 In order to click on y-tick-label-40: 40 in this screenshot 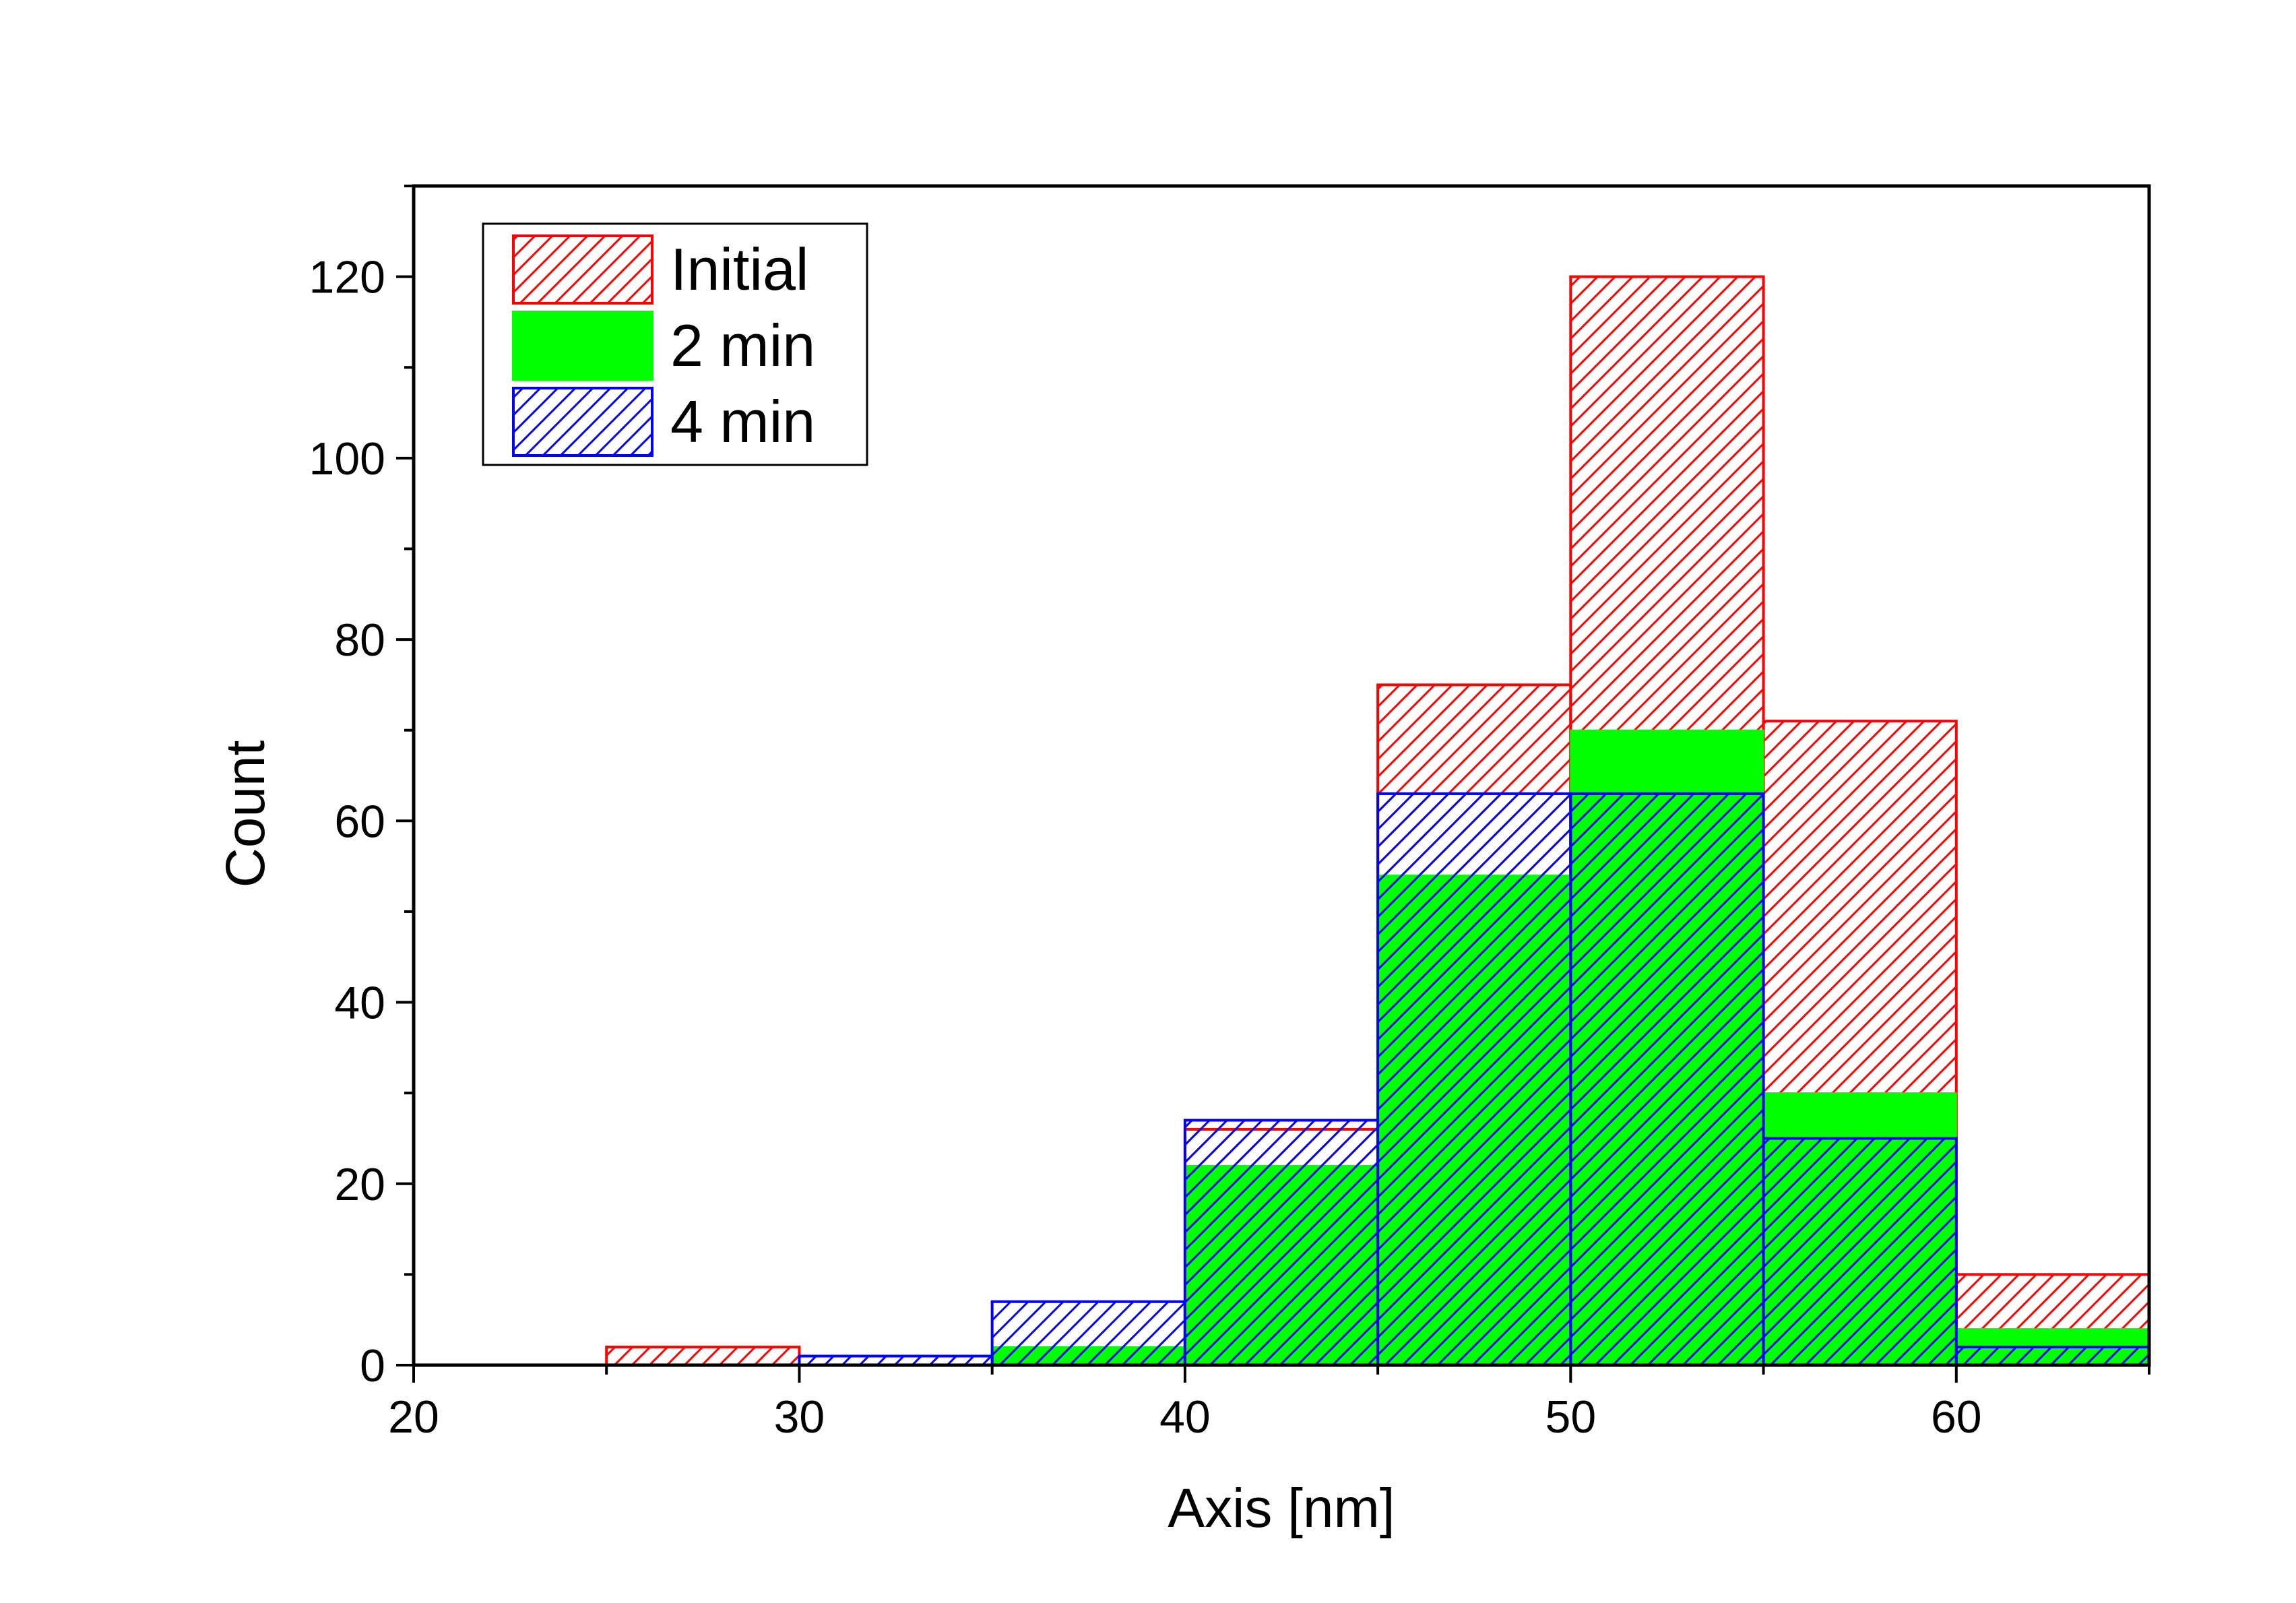, I will do `click(359, 1003)`.